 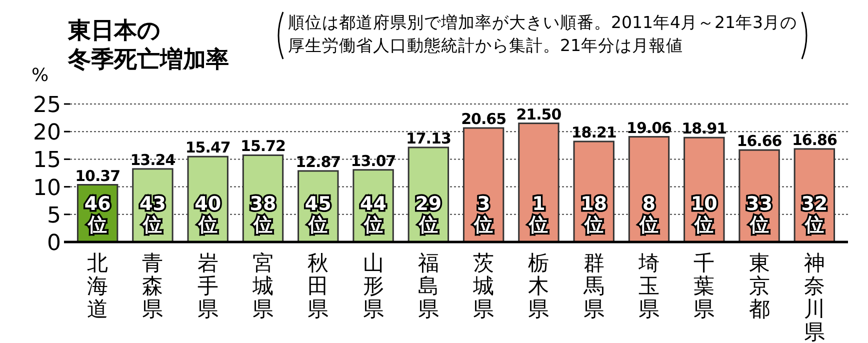 I want to click on y-tick-label: 5, so click(x=54, y=215).